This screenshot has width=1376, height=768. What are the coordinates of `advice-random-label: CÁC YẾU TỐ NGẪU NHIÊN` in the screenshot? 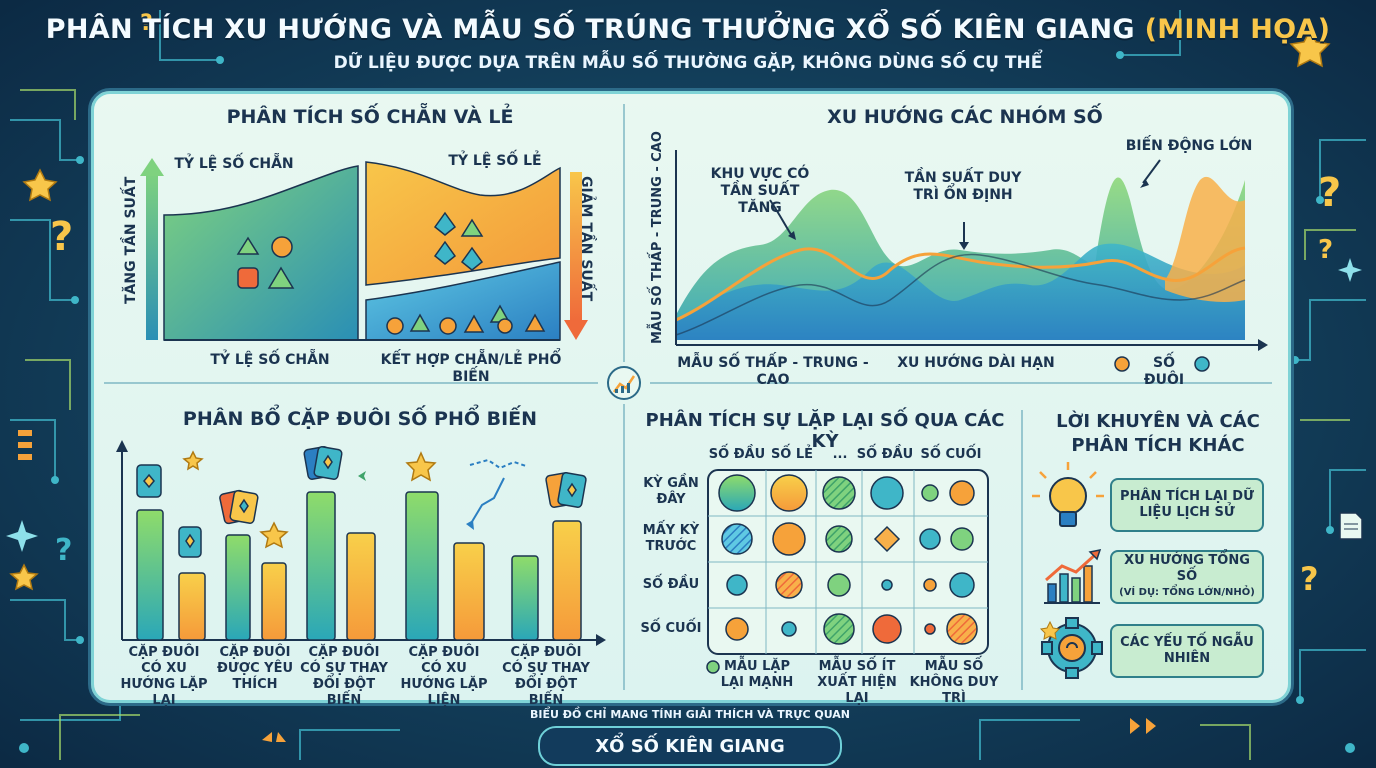 It's located at (1187, 650).